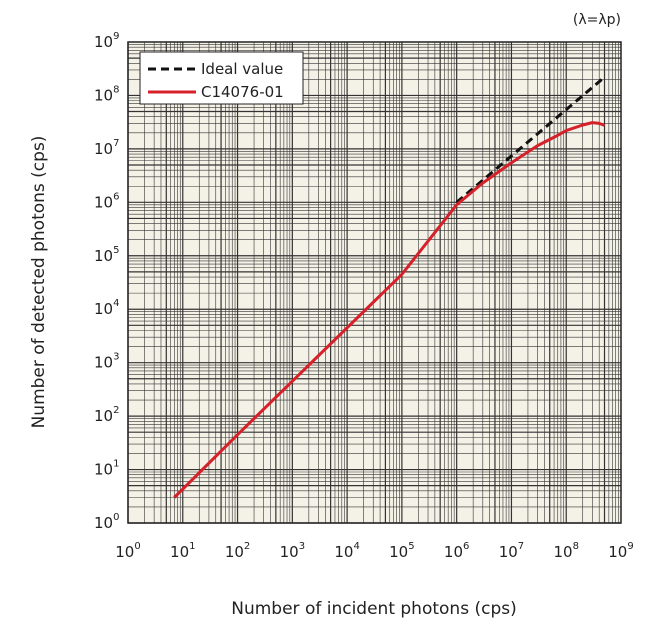  Describe the element at coordinates (620, 551) in the screenshot. I see `x-tick-label: 10⁹` at that location.